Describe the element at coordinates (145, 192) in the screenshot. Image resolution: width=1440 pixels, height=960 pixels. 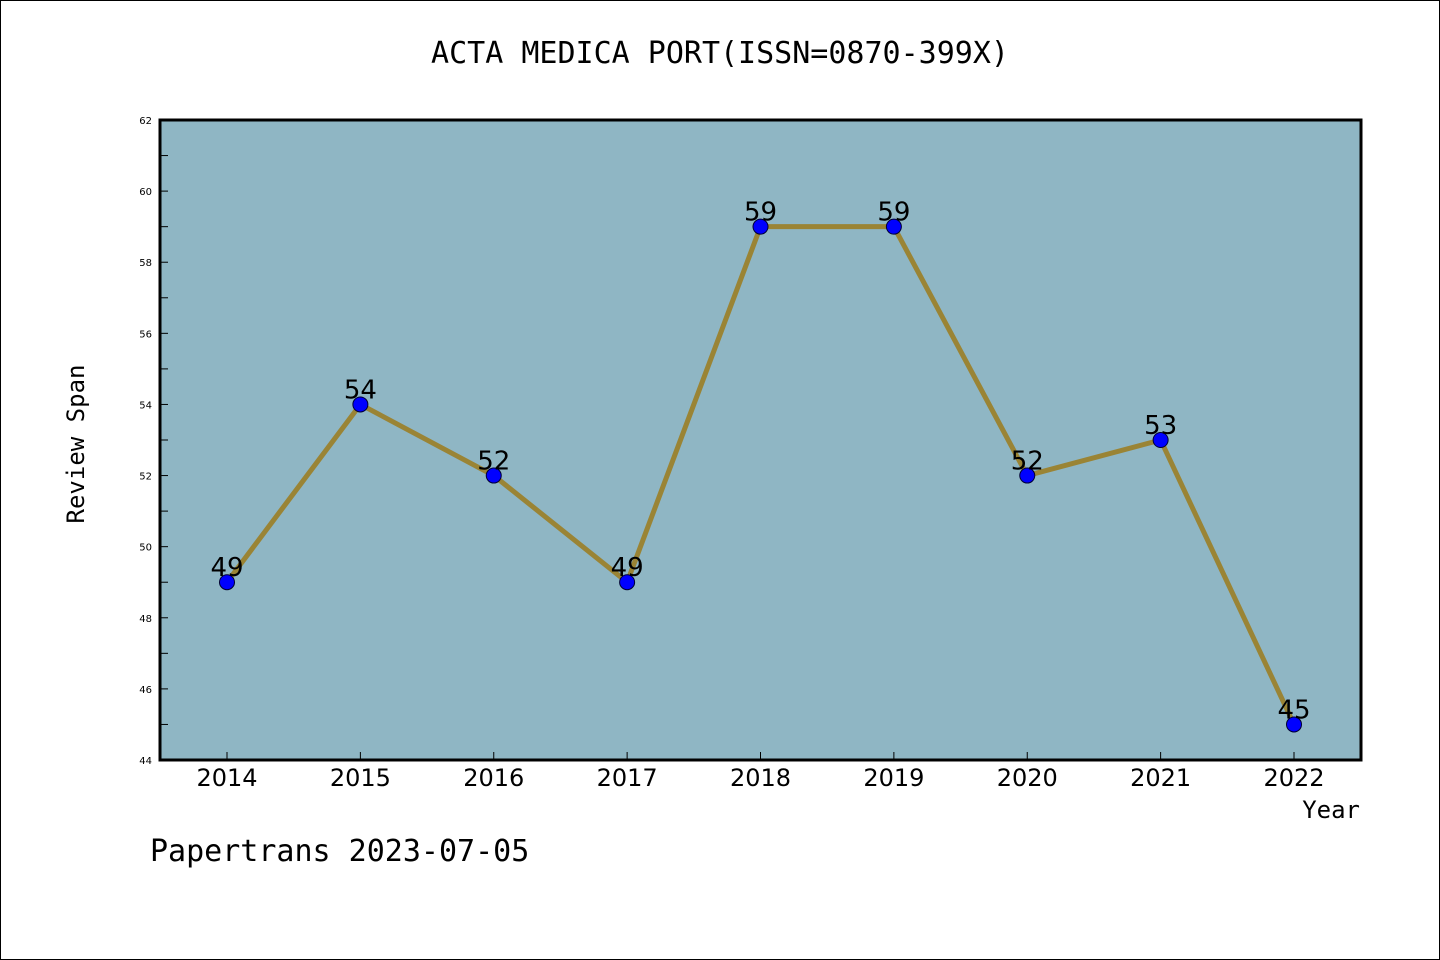
I see `y-tick-label: 60` at that location.